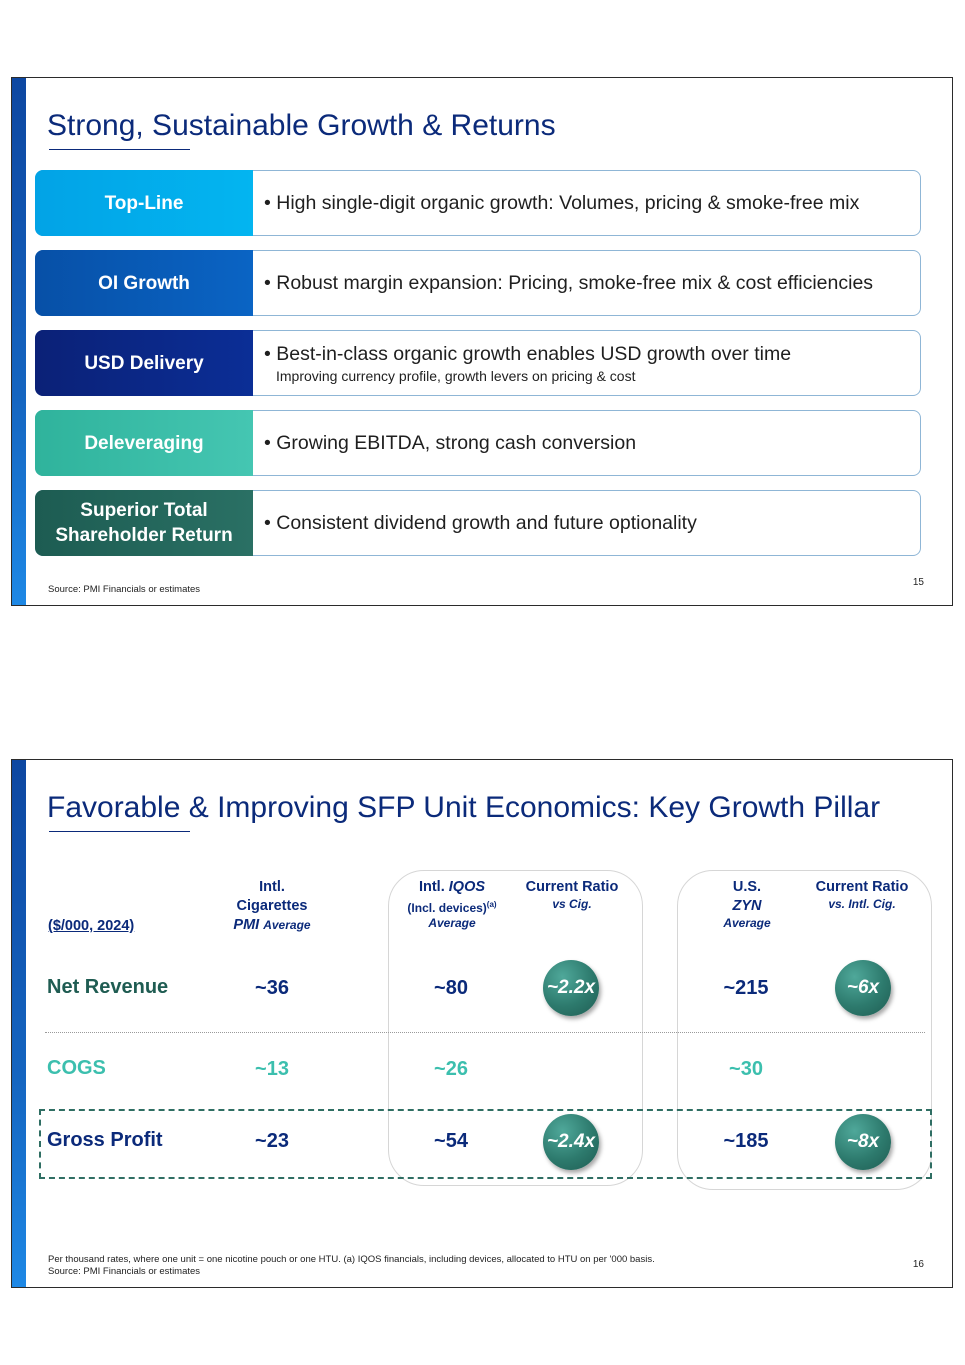 The image size is (965, 1365). Describe the element at coordinates (746, 1069) in the screenshot. I see `value-cogs-us-zyn: ~30` at that location.